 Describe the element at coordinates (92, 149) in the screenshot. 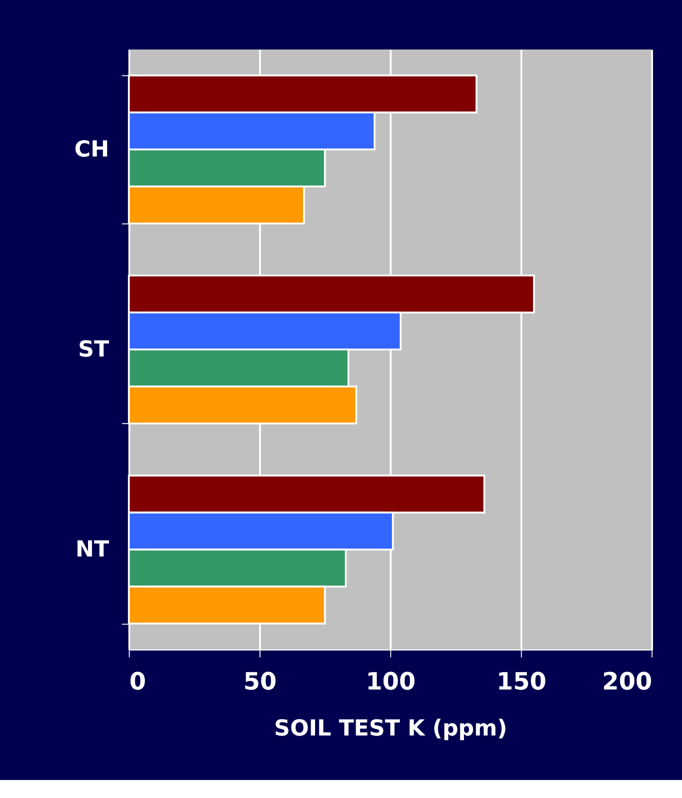

I see `y-tick-label: CH` at that location.